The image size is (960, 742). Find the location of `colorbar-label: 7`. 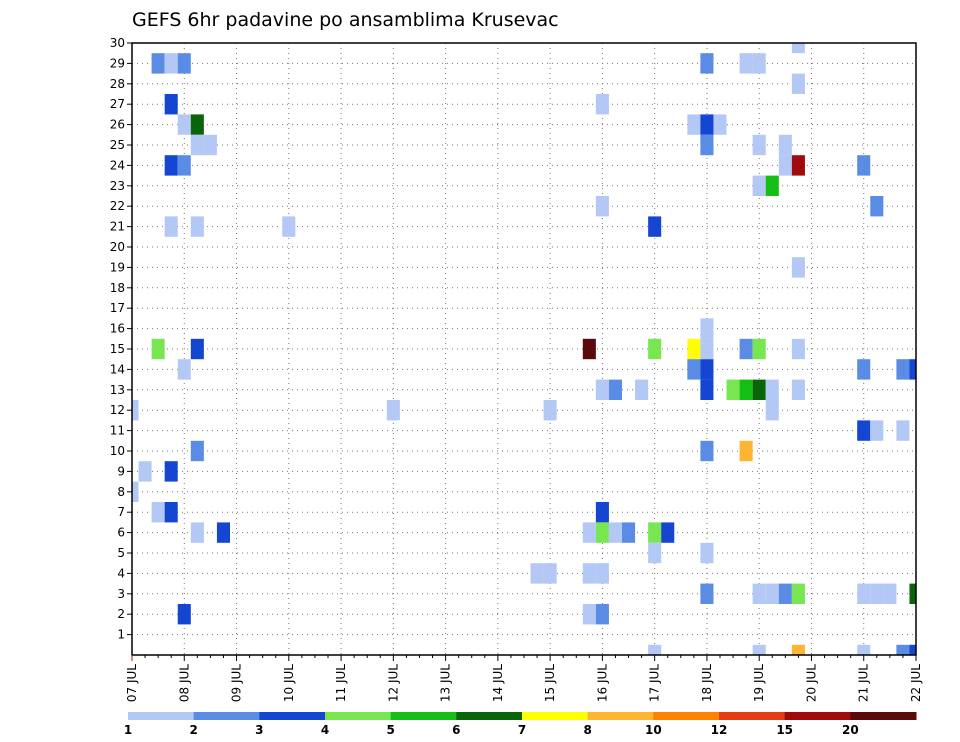

colorbar-label: 7 is located at coordinates (522, 730).